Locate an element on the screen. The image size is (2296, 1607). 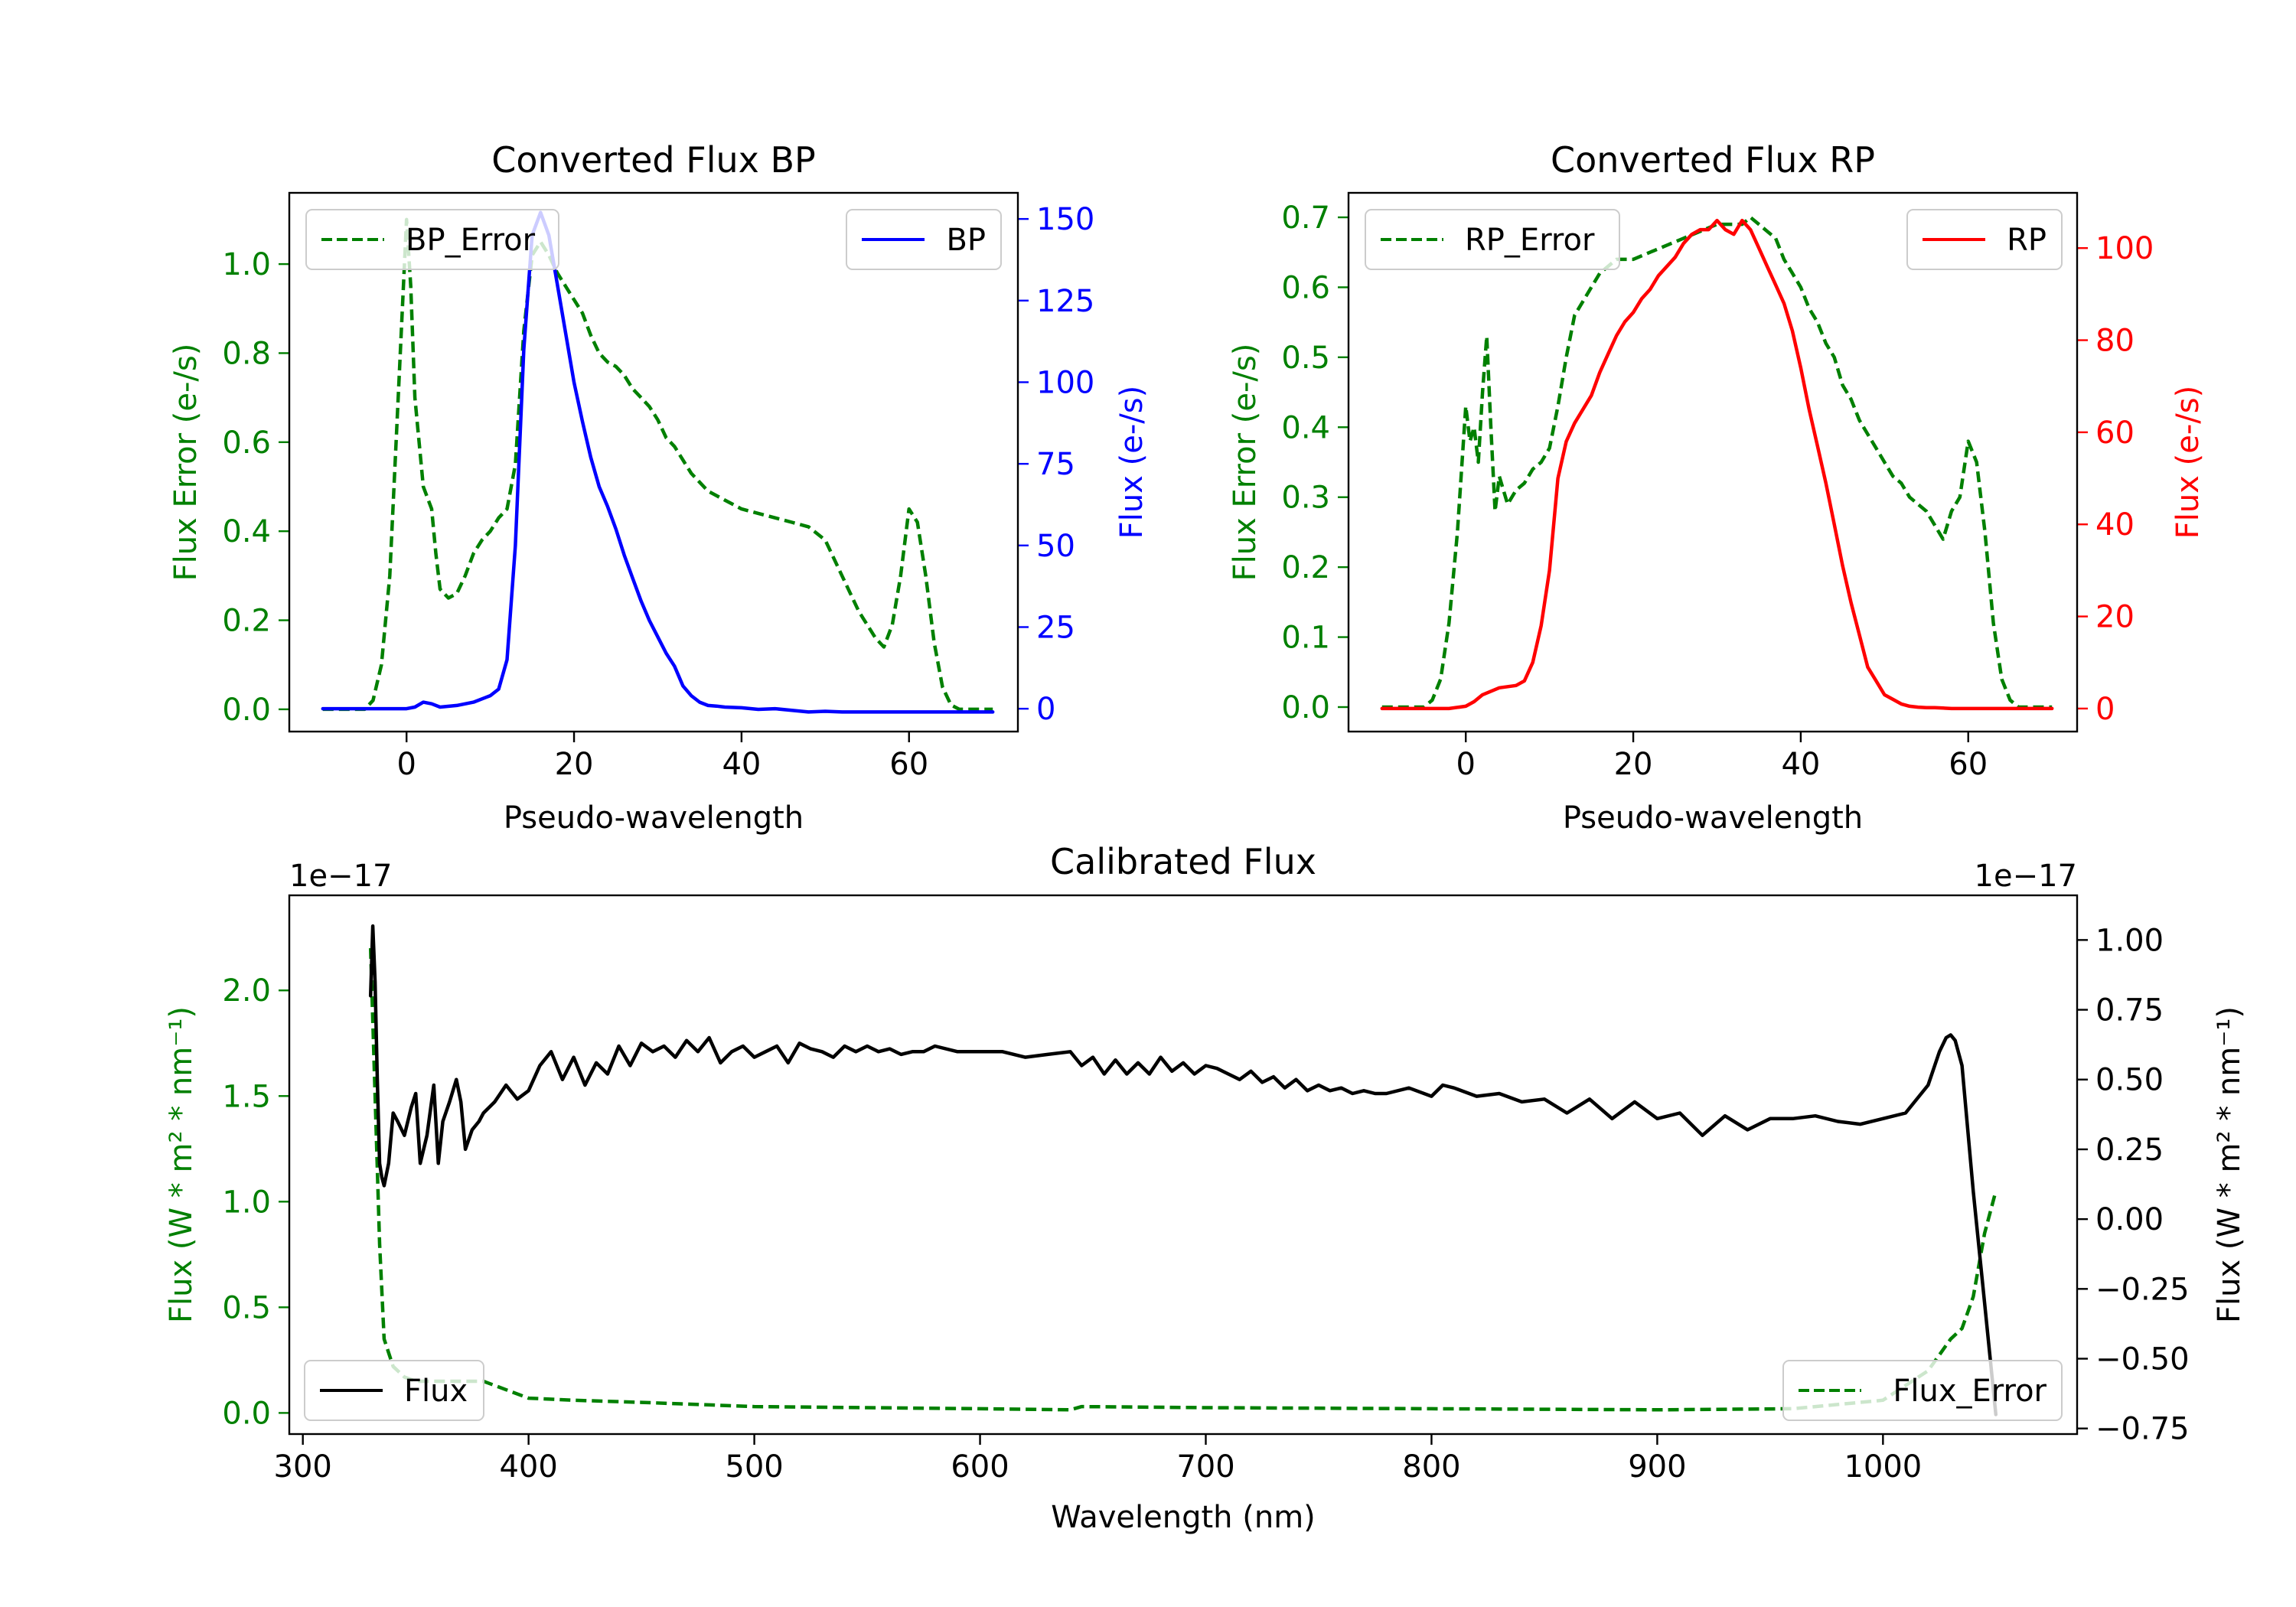
x-tick-label: 300 is located at coordinates (303, 1467).